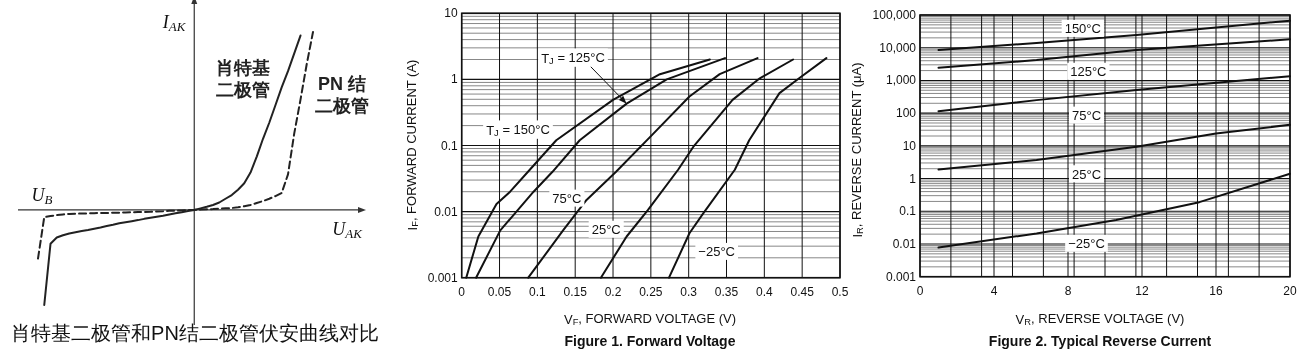 The height and width of the screenshot is (355, 1306). I want to click on x-tick-label: 4, so click(994, 290).